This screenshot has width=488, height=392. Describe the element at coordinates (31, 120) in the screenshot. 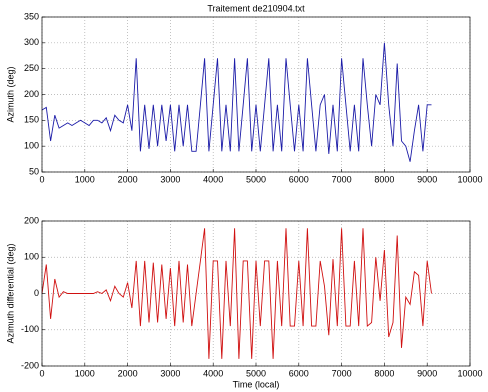

I see `y-tick-label: 150` at that location.